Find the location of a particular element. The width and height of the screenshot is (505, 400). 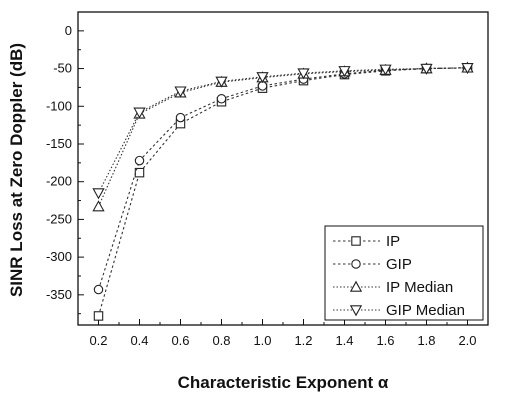

legend-label: GIP is located at coordinates (399, 264).